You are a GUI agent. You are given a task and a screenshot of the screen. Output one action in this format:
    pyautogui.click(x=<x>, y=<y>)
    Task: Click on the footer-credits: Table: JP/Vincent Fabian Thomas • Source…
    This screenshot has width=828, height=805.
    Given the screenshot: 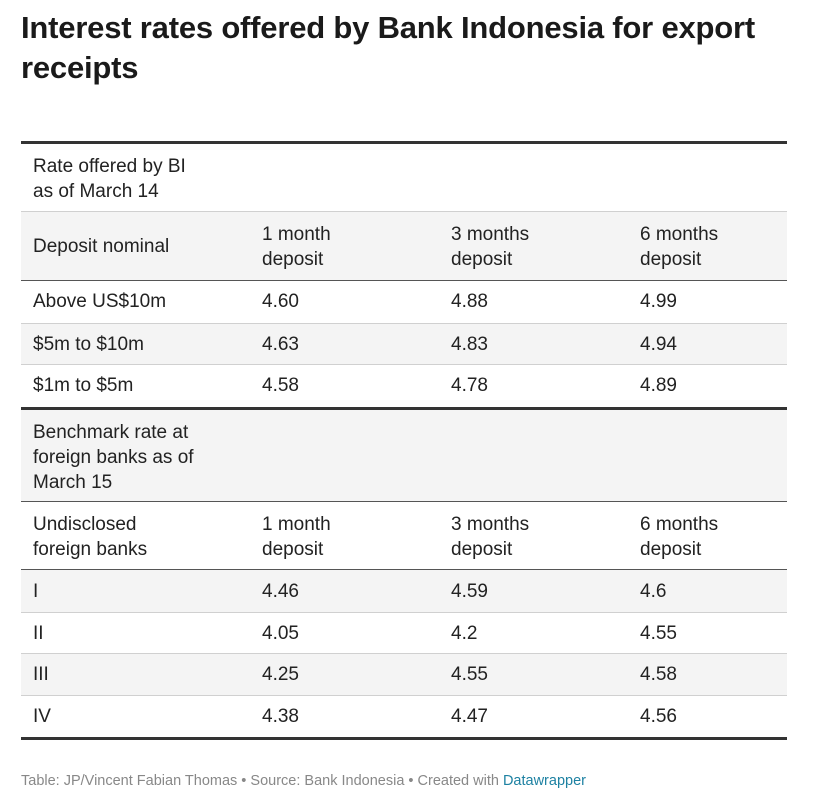 What is the action you would take?
    pyautogui.click(x=303, y=781)
    